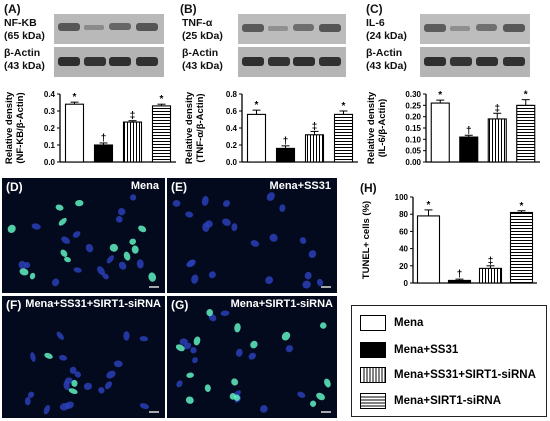 The width and height of the screenshot is (550, 421). I want to click on y-tick-label: 0.3, so click(50, 111).